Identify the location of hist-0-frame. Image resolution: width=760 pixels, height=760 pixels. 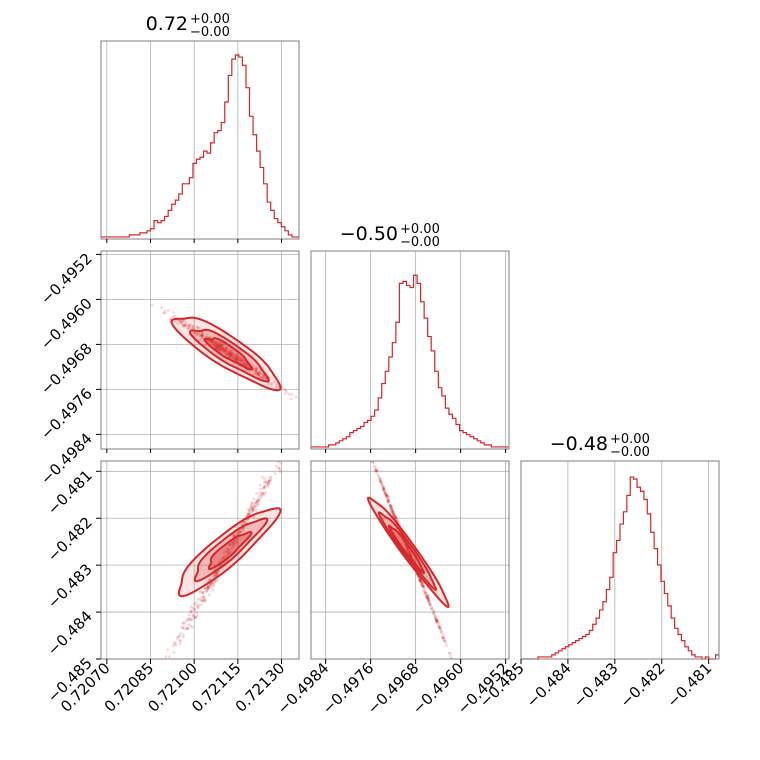
(200, 140).